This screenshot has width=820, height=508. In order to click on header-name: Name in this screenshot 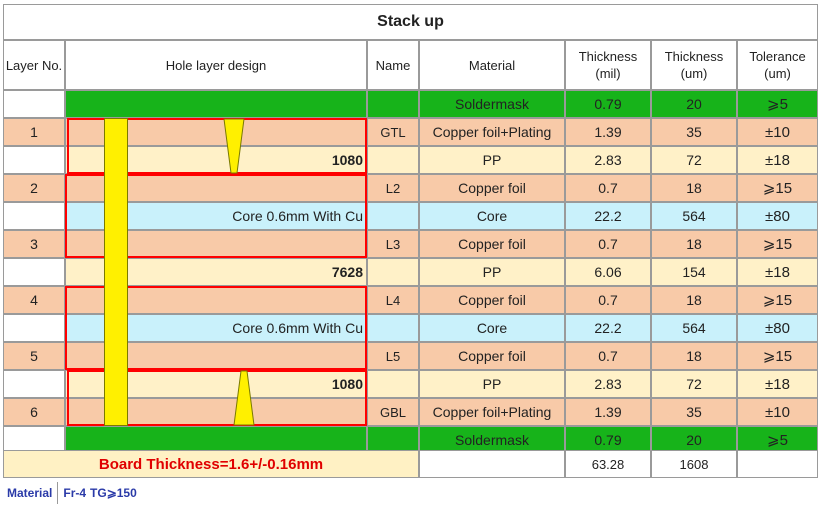, I will do `click(393, 65)`.